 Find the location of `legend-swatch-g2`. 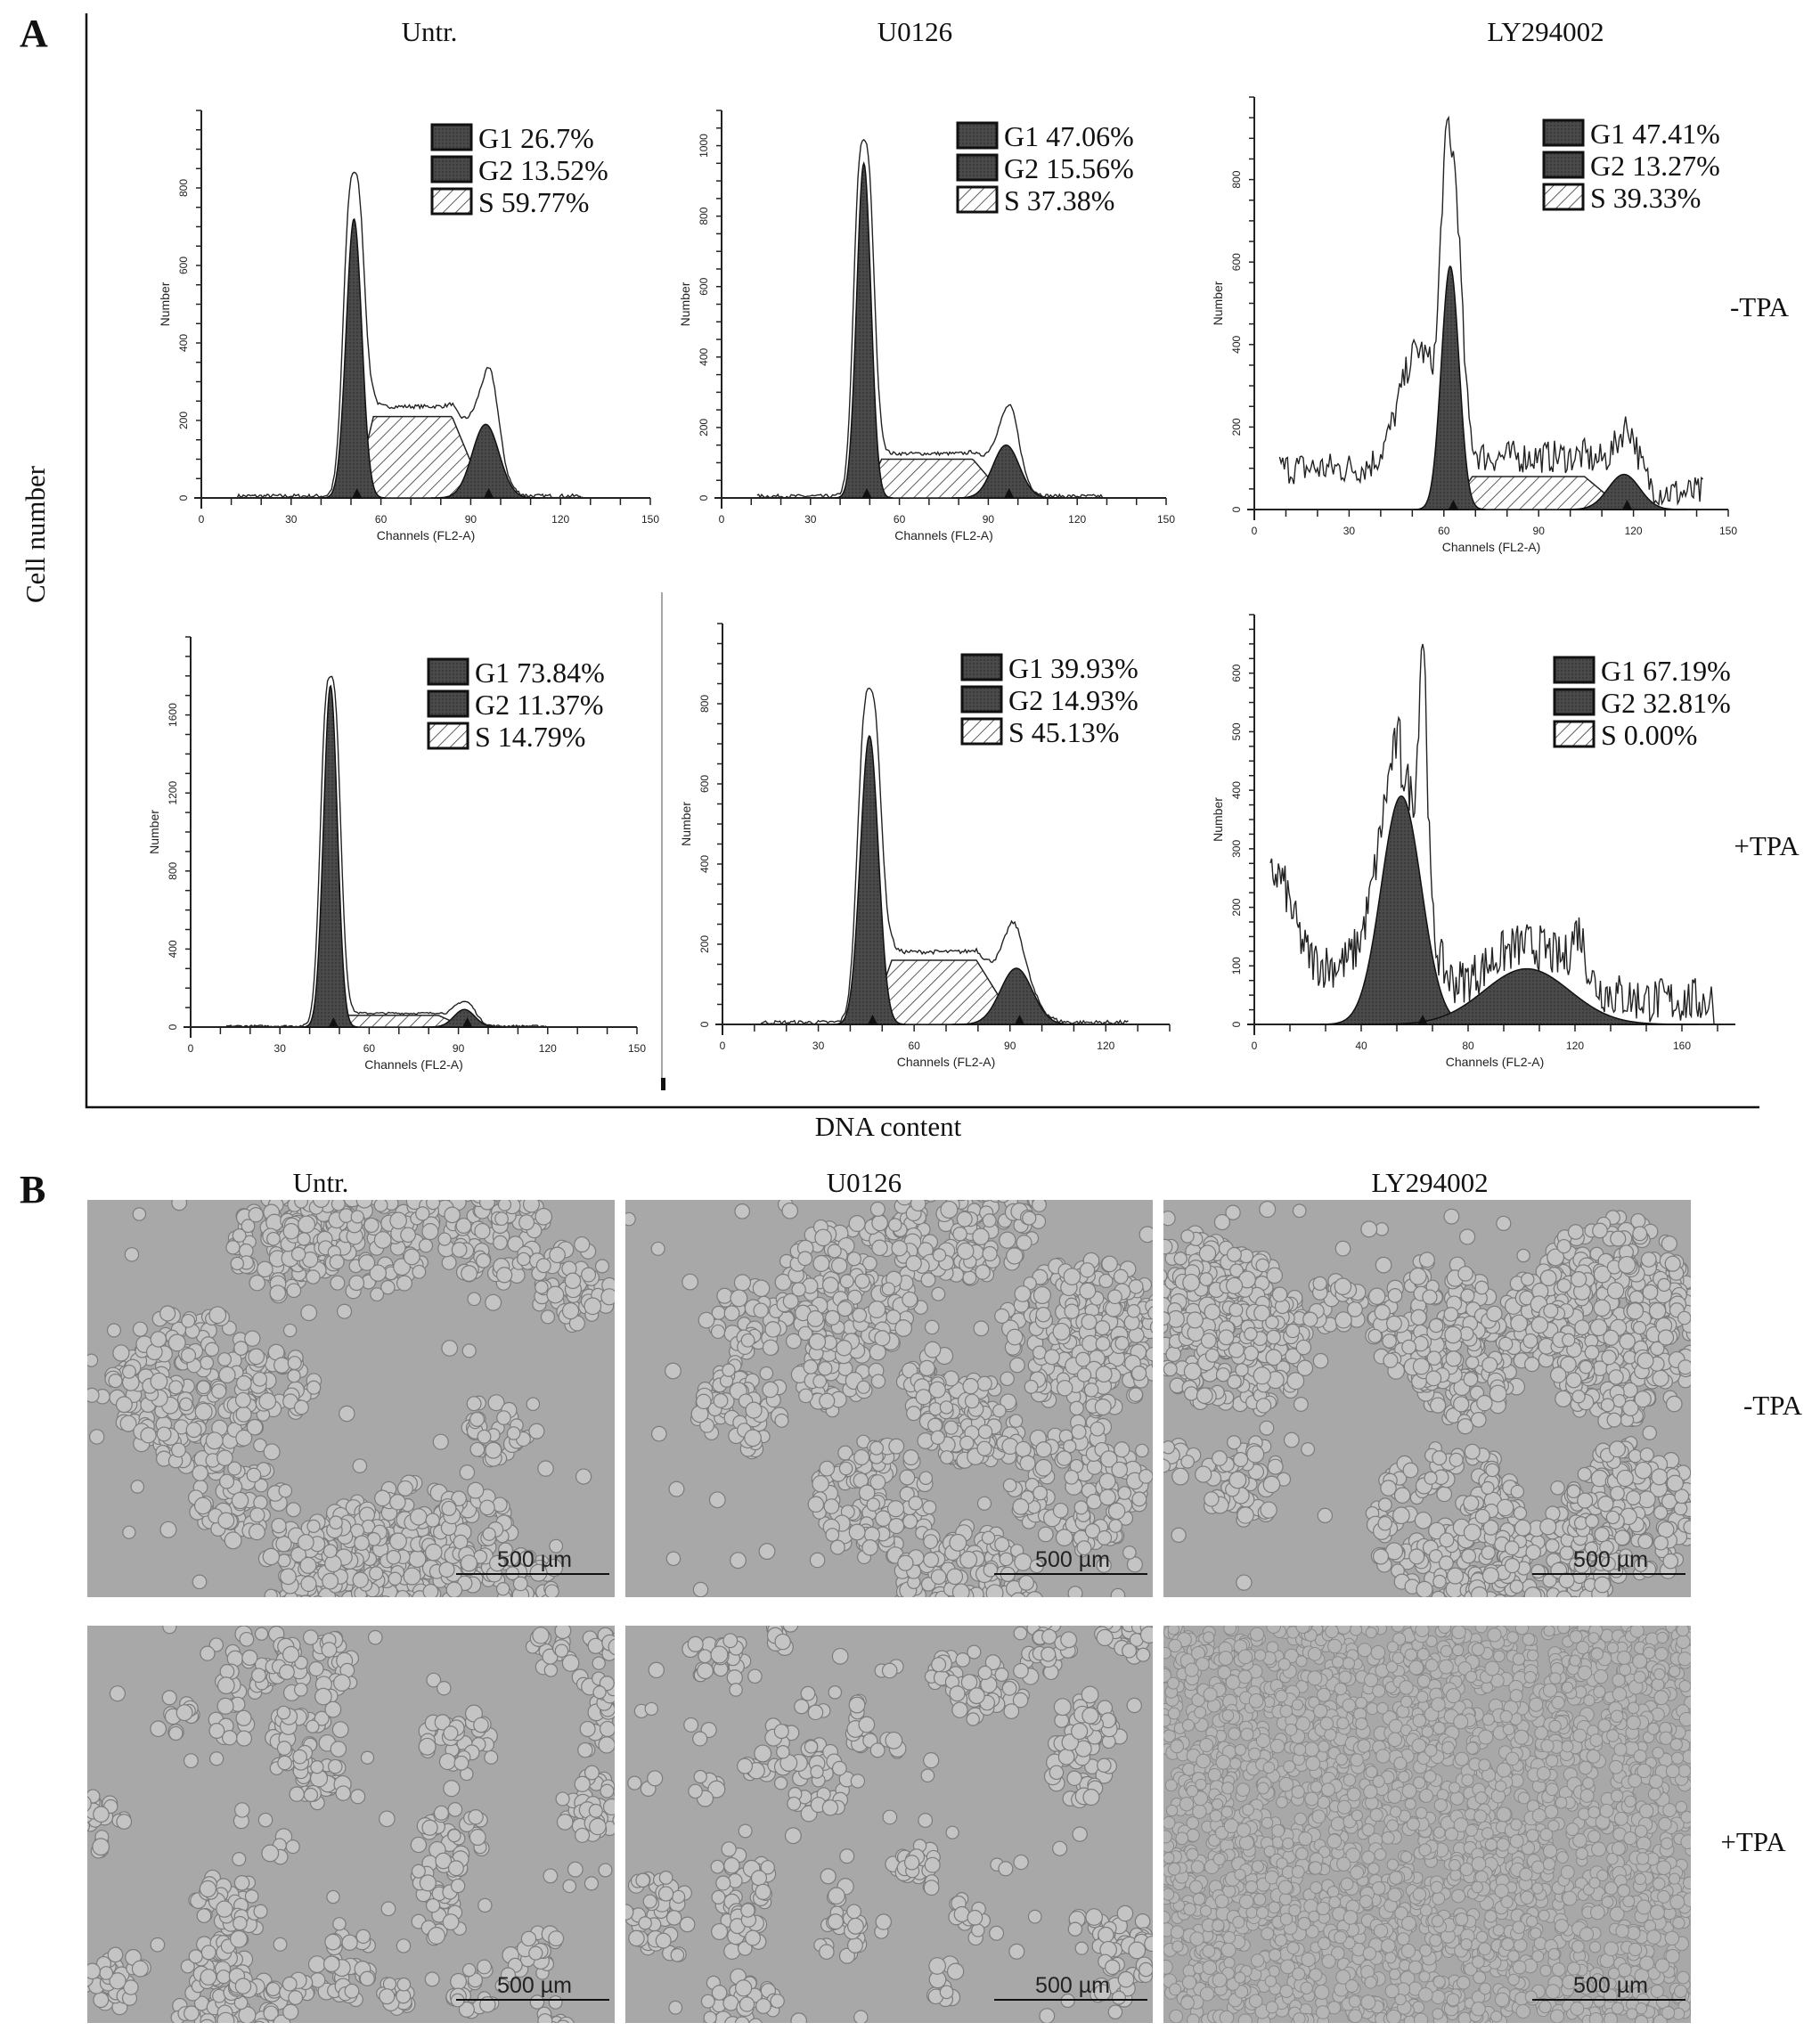

legend-swatch-g2 is located at coordinates (451, 169).